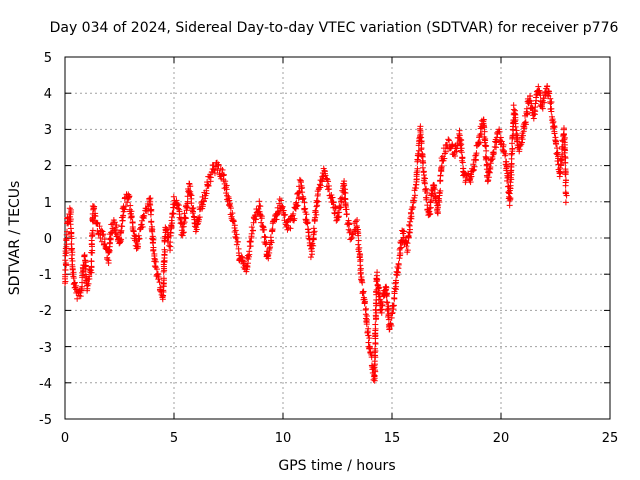 The image size is (640, 480). I want to click on x-tick-label-5: 5, so click(174, 438).